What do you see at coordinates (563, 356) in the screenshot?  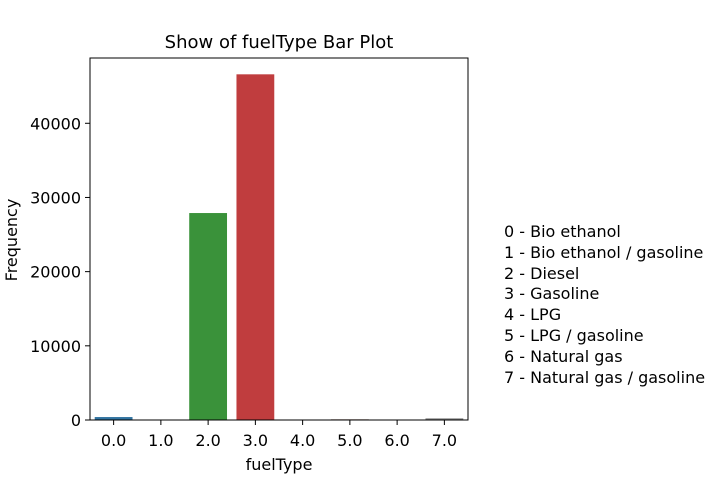 I see `legend-entry: 6 - Natural gas` at bounding box center [563, 356].